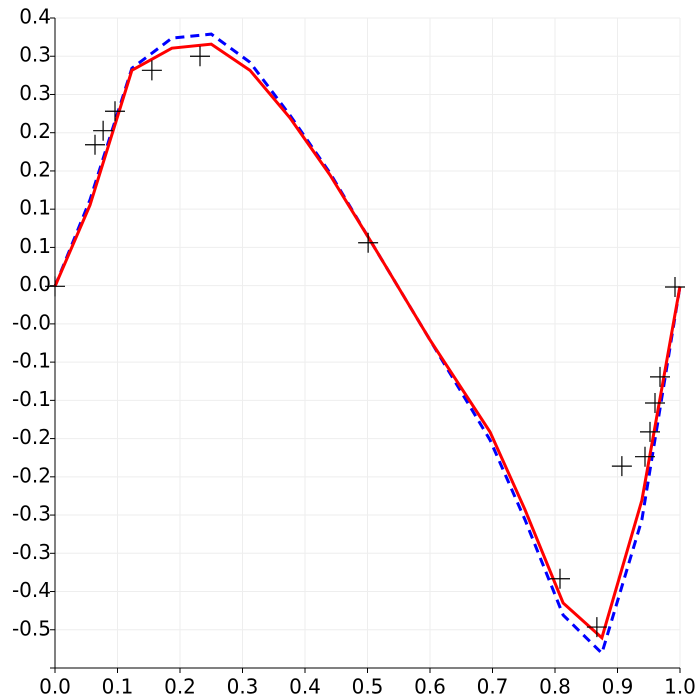 The width and height of the screenshot is (700, 700). What do you see at coordinates (118, 687) in the screenshot?
I see `x-tick-label: 0.1` at bounding box center [118, 687].